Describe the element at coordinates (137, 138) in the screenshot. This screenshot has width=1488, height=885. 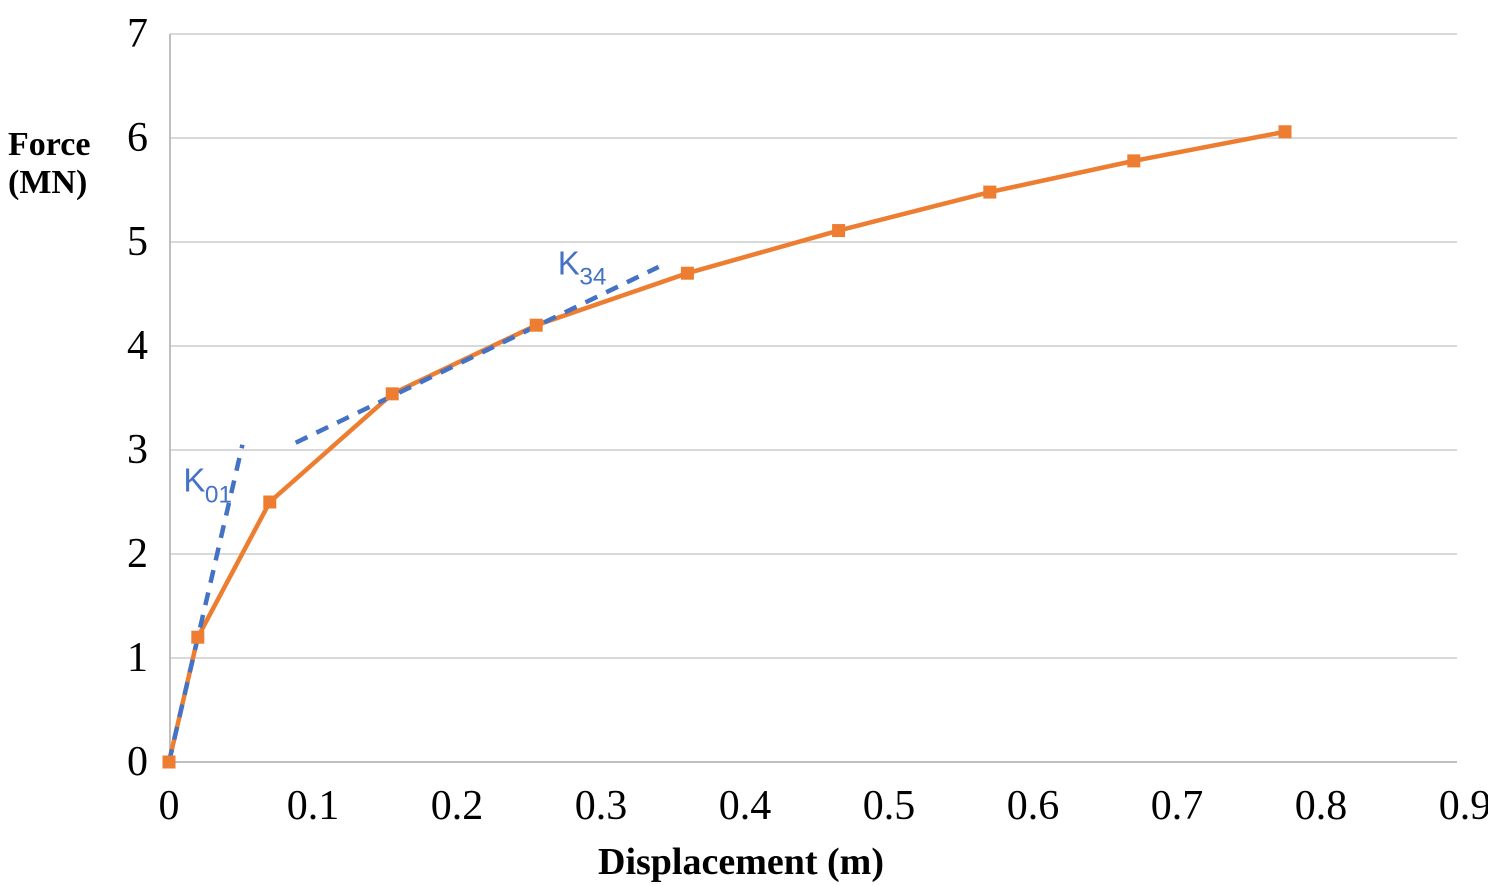
I see `y-tick-label: 6` at that location.